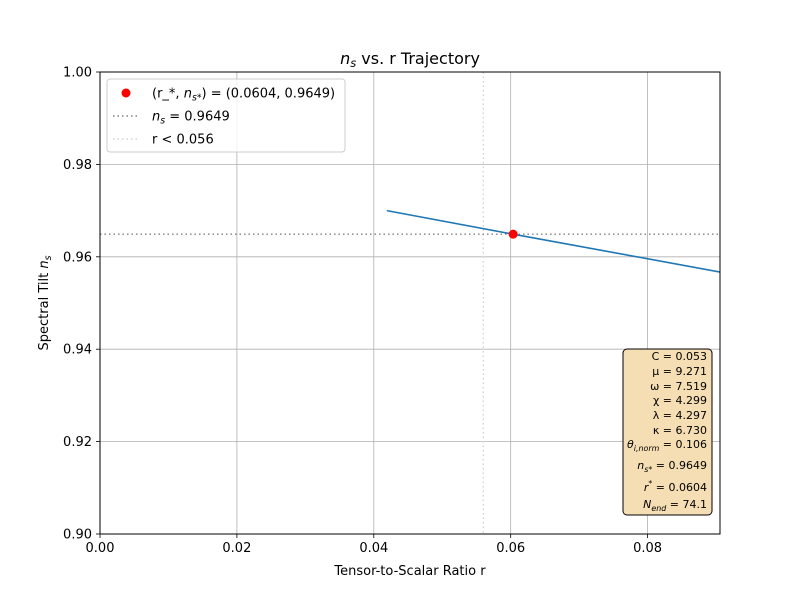  Describe the element at coordinates (680, 415) in the screenshot. I see `param-line: λ = 4.297` at that location.